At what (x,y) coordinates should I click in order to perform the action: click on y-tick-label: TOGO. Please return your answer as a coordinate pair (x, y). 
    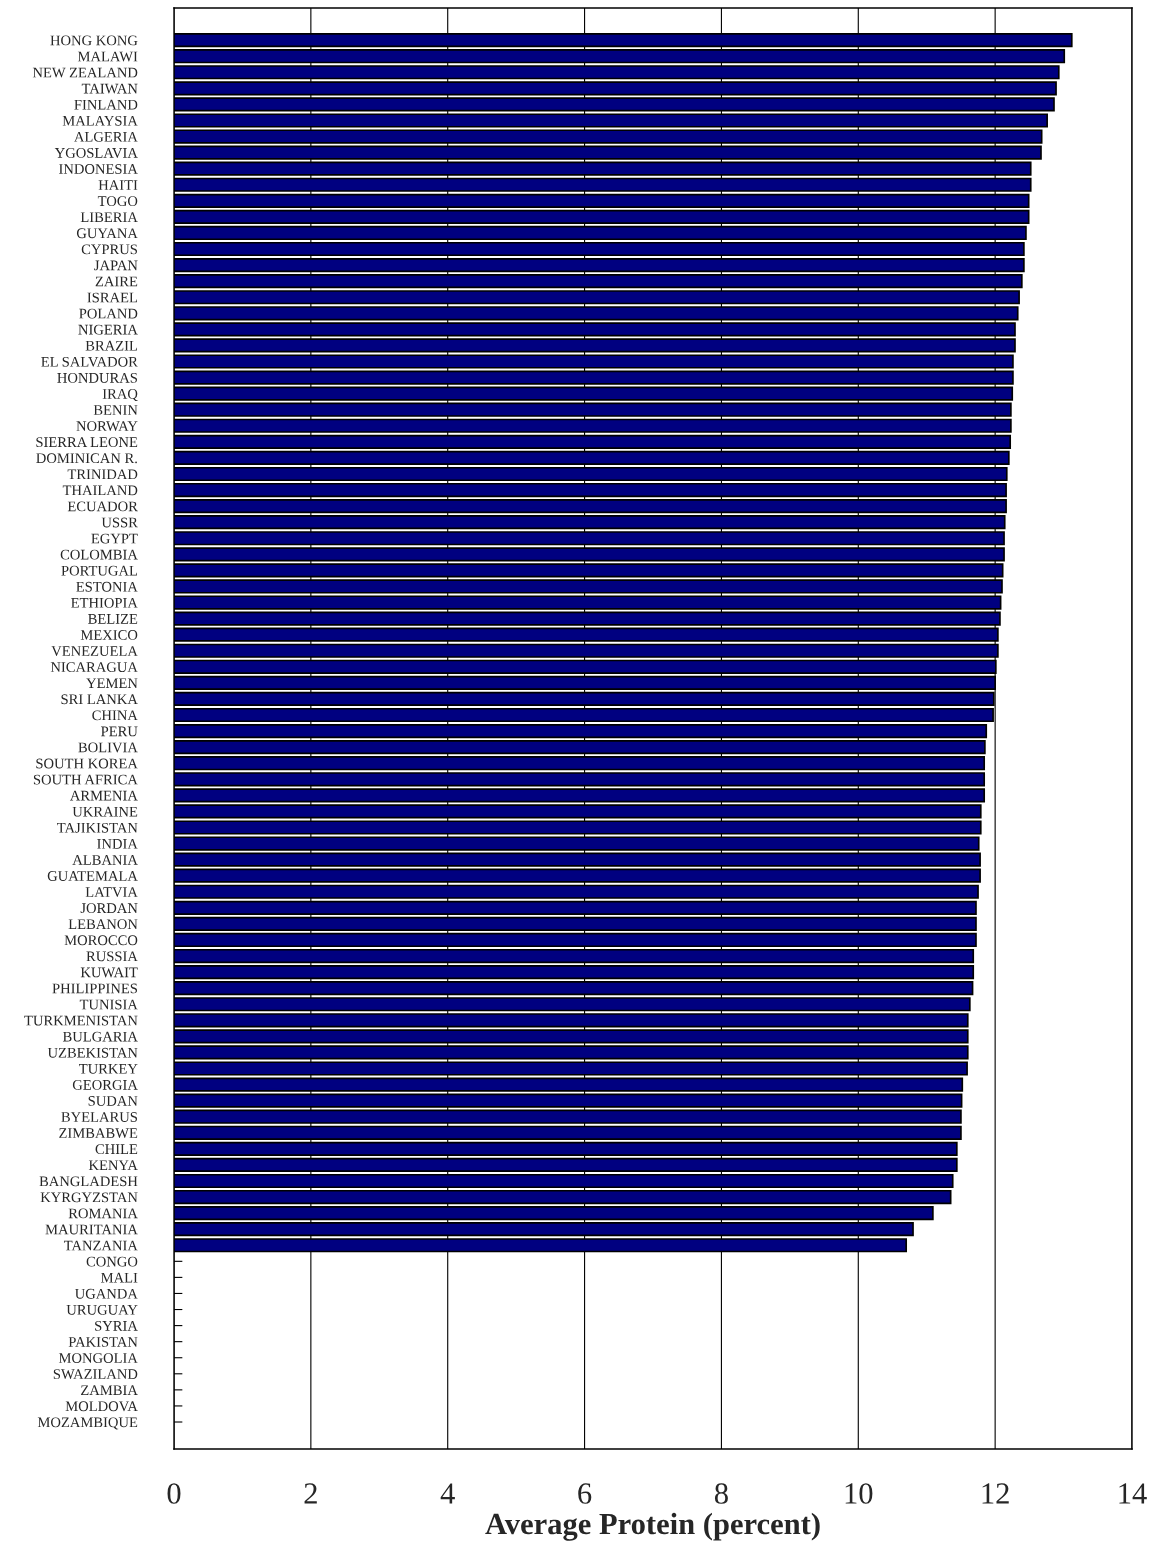
    Looking at the image, I should click on (117, 201).